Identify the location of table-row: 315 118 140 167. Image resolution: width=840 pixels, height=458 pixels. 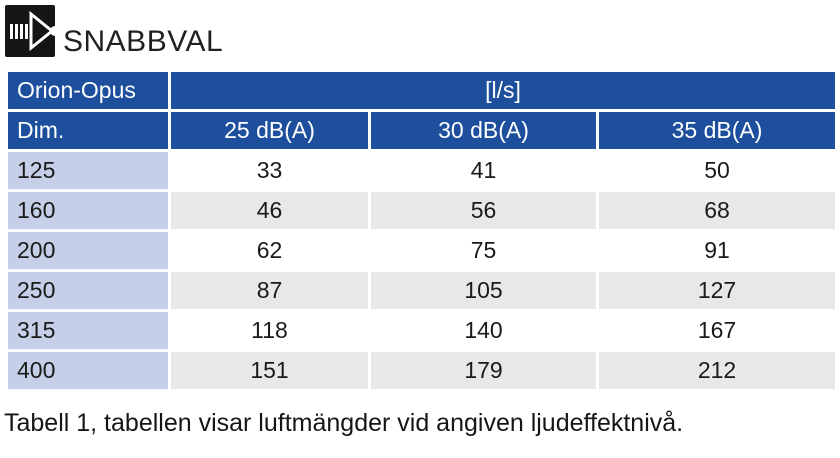
(421, 330).